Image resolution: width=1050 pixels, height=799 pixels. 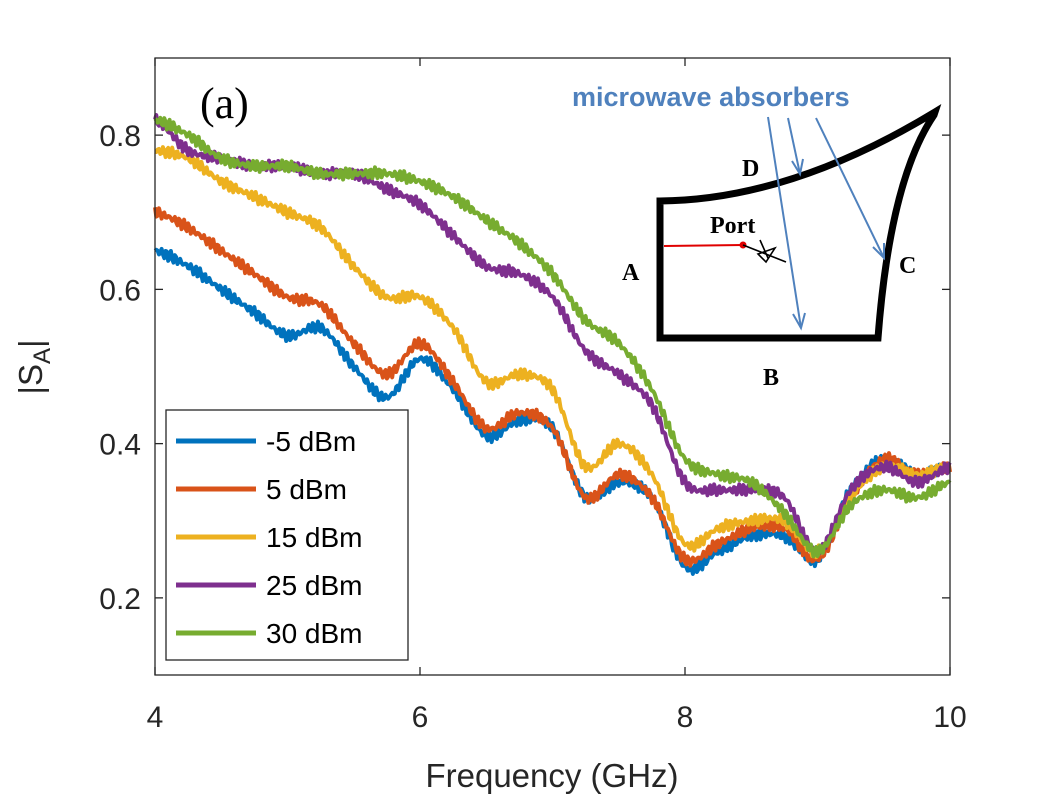 I want to click on cavity-boundary, so click(x=799, y=223).